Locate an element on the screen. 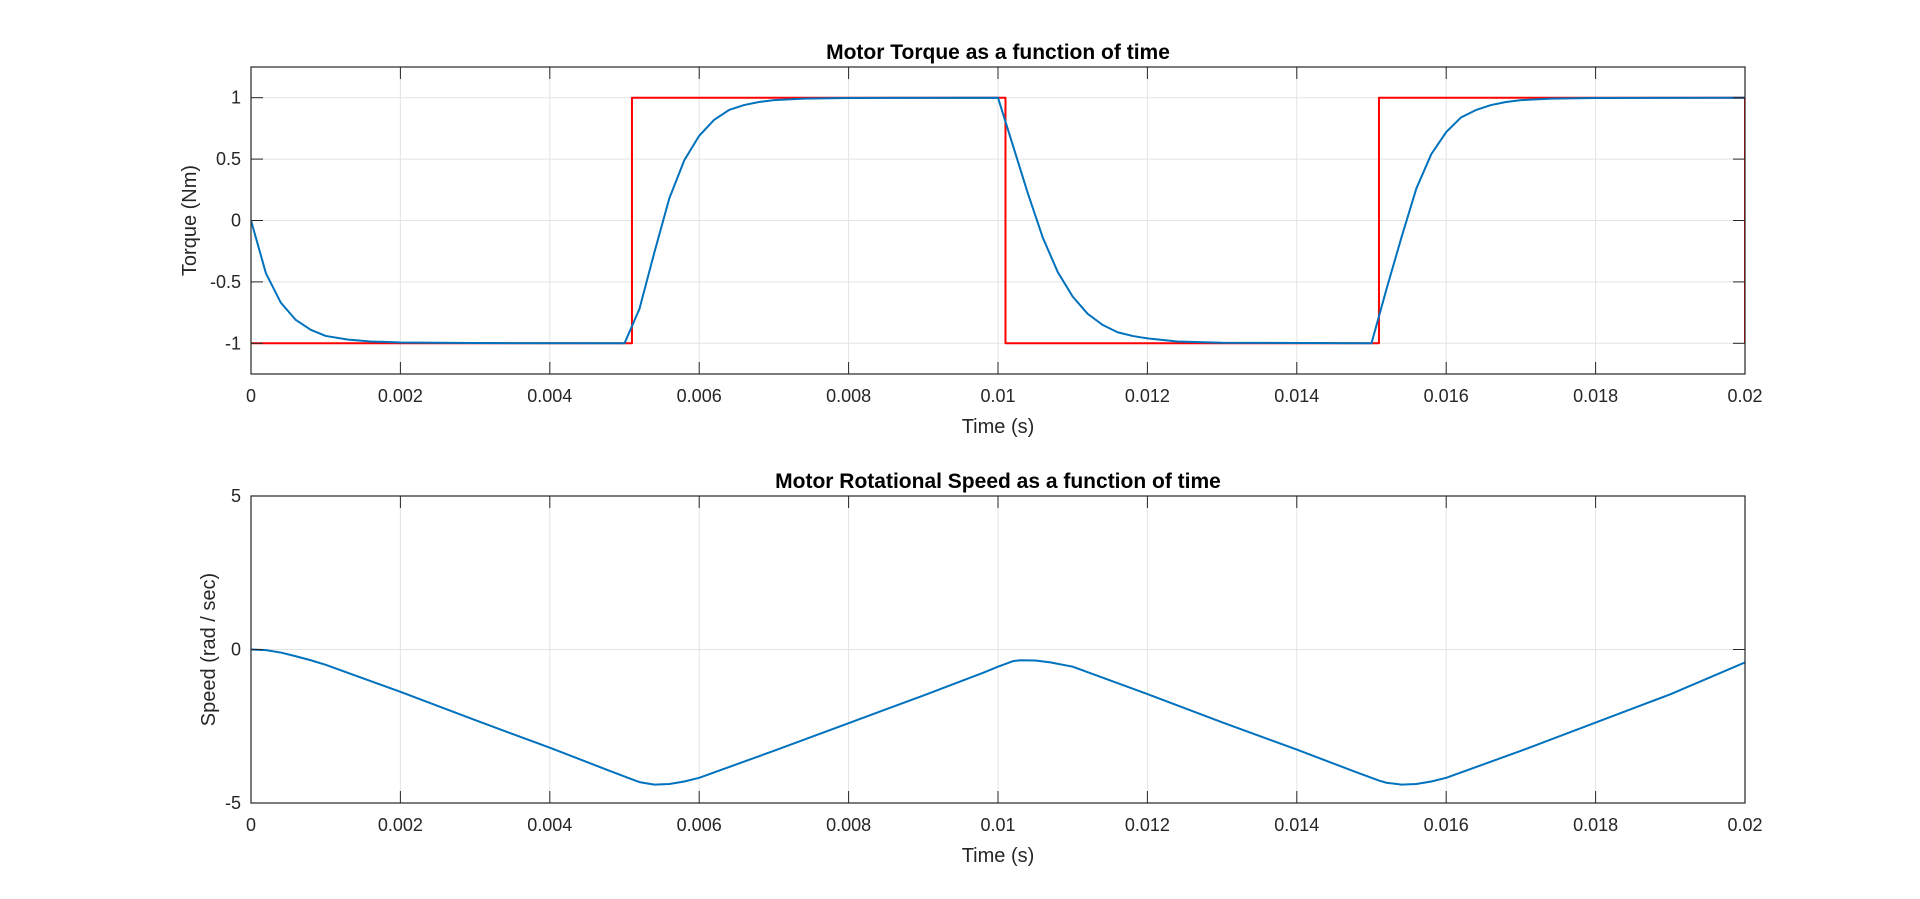 The height and width of the screenshot is (899, 1920). torque-y-tick-label: -0.5 is located at coordinates (225, 282).